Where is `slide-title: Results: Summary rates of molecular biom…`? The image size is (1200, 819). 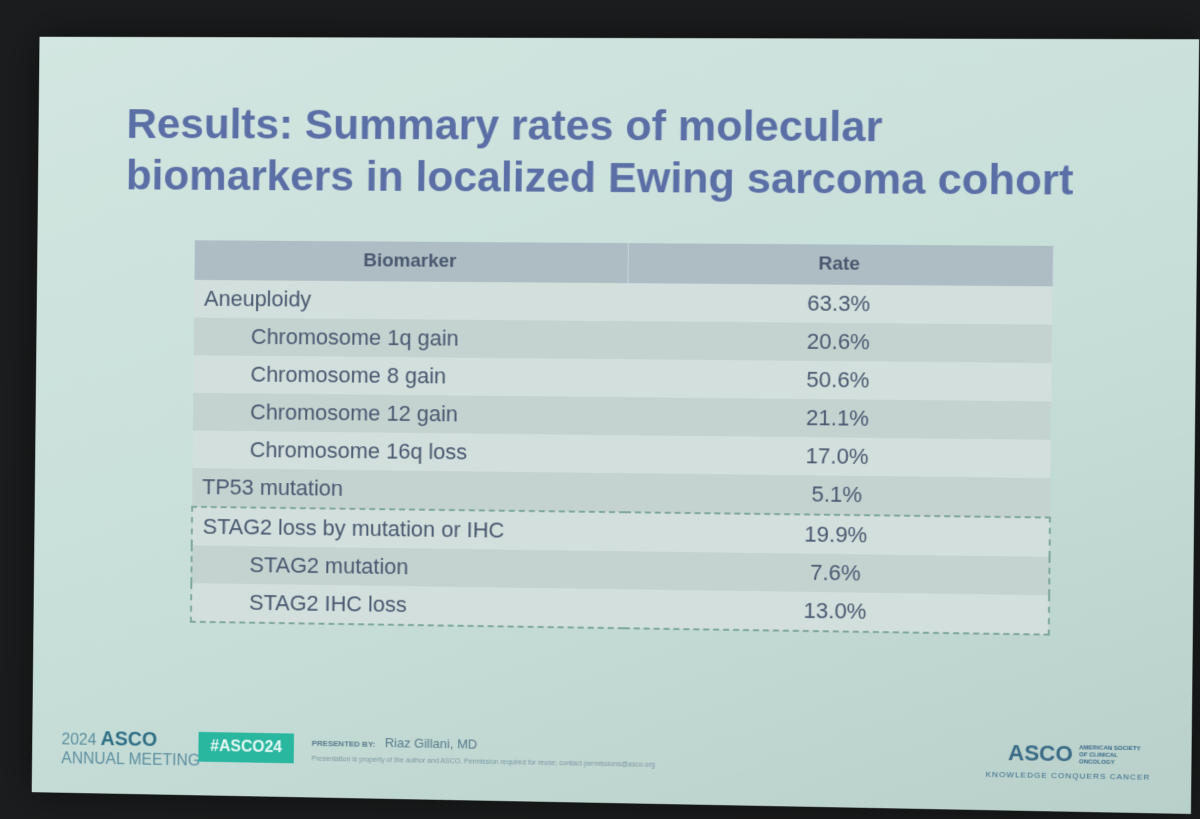 slide-title: Results: Summary rates of molecular biom… is located at coordinates (599, 152).